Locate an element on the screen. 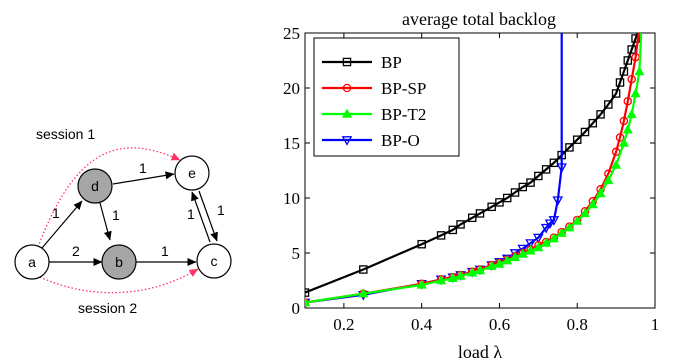 The image size is (694, 364). legend-label: BP-O is located at coordinates (400, 140).